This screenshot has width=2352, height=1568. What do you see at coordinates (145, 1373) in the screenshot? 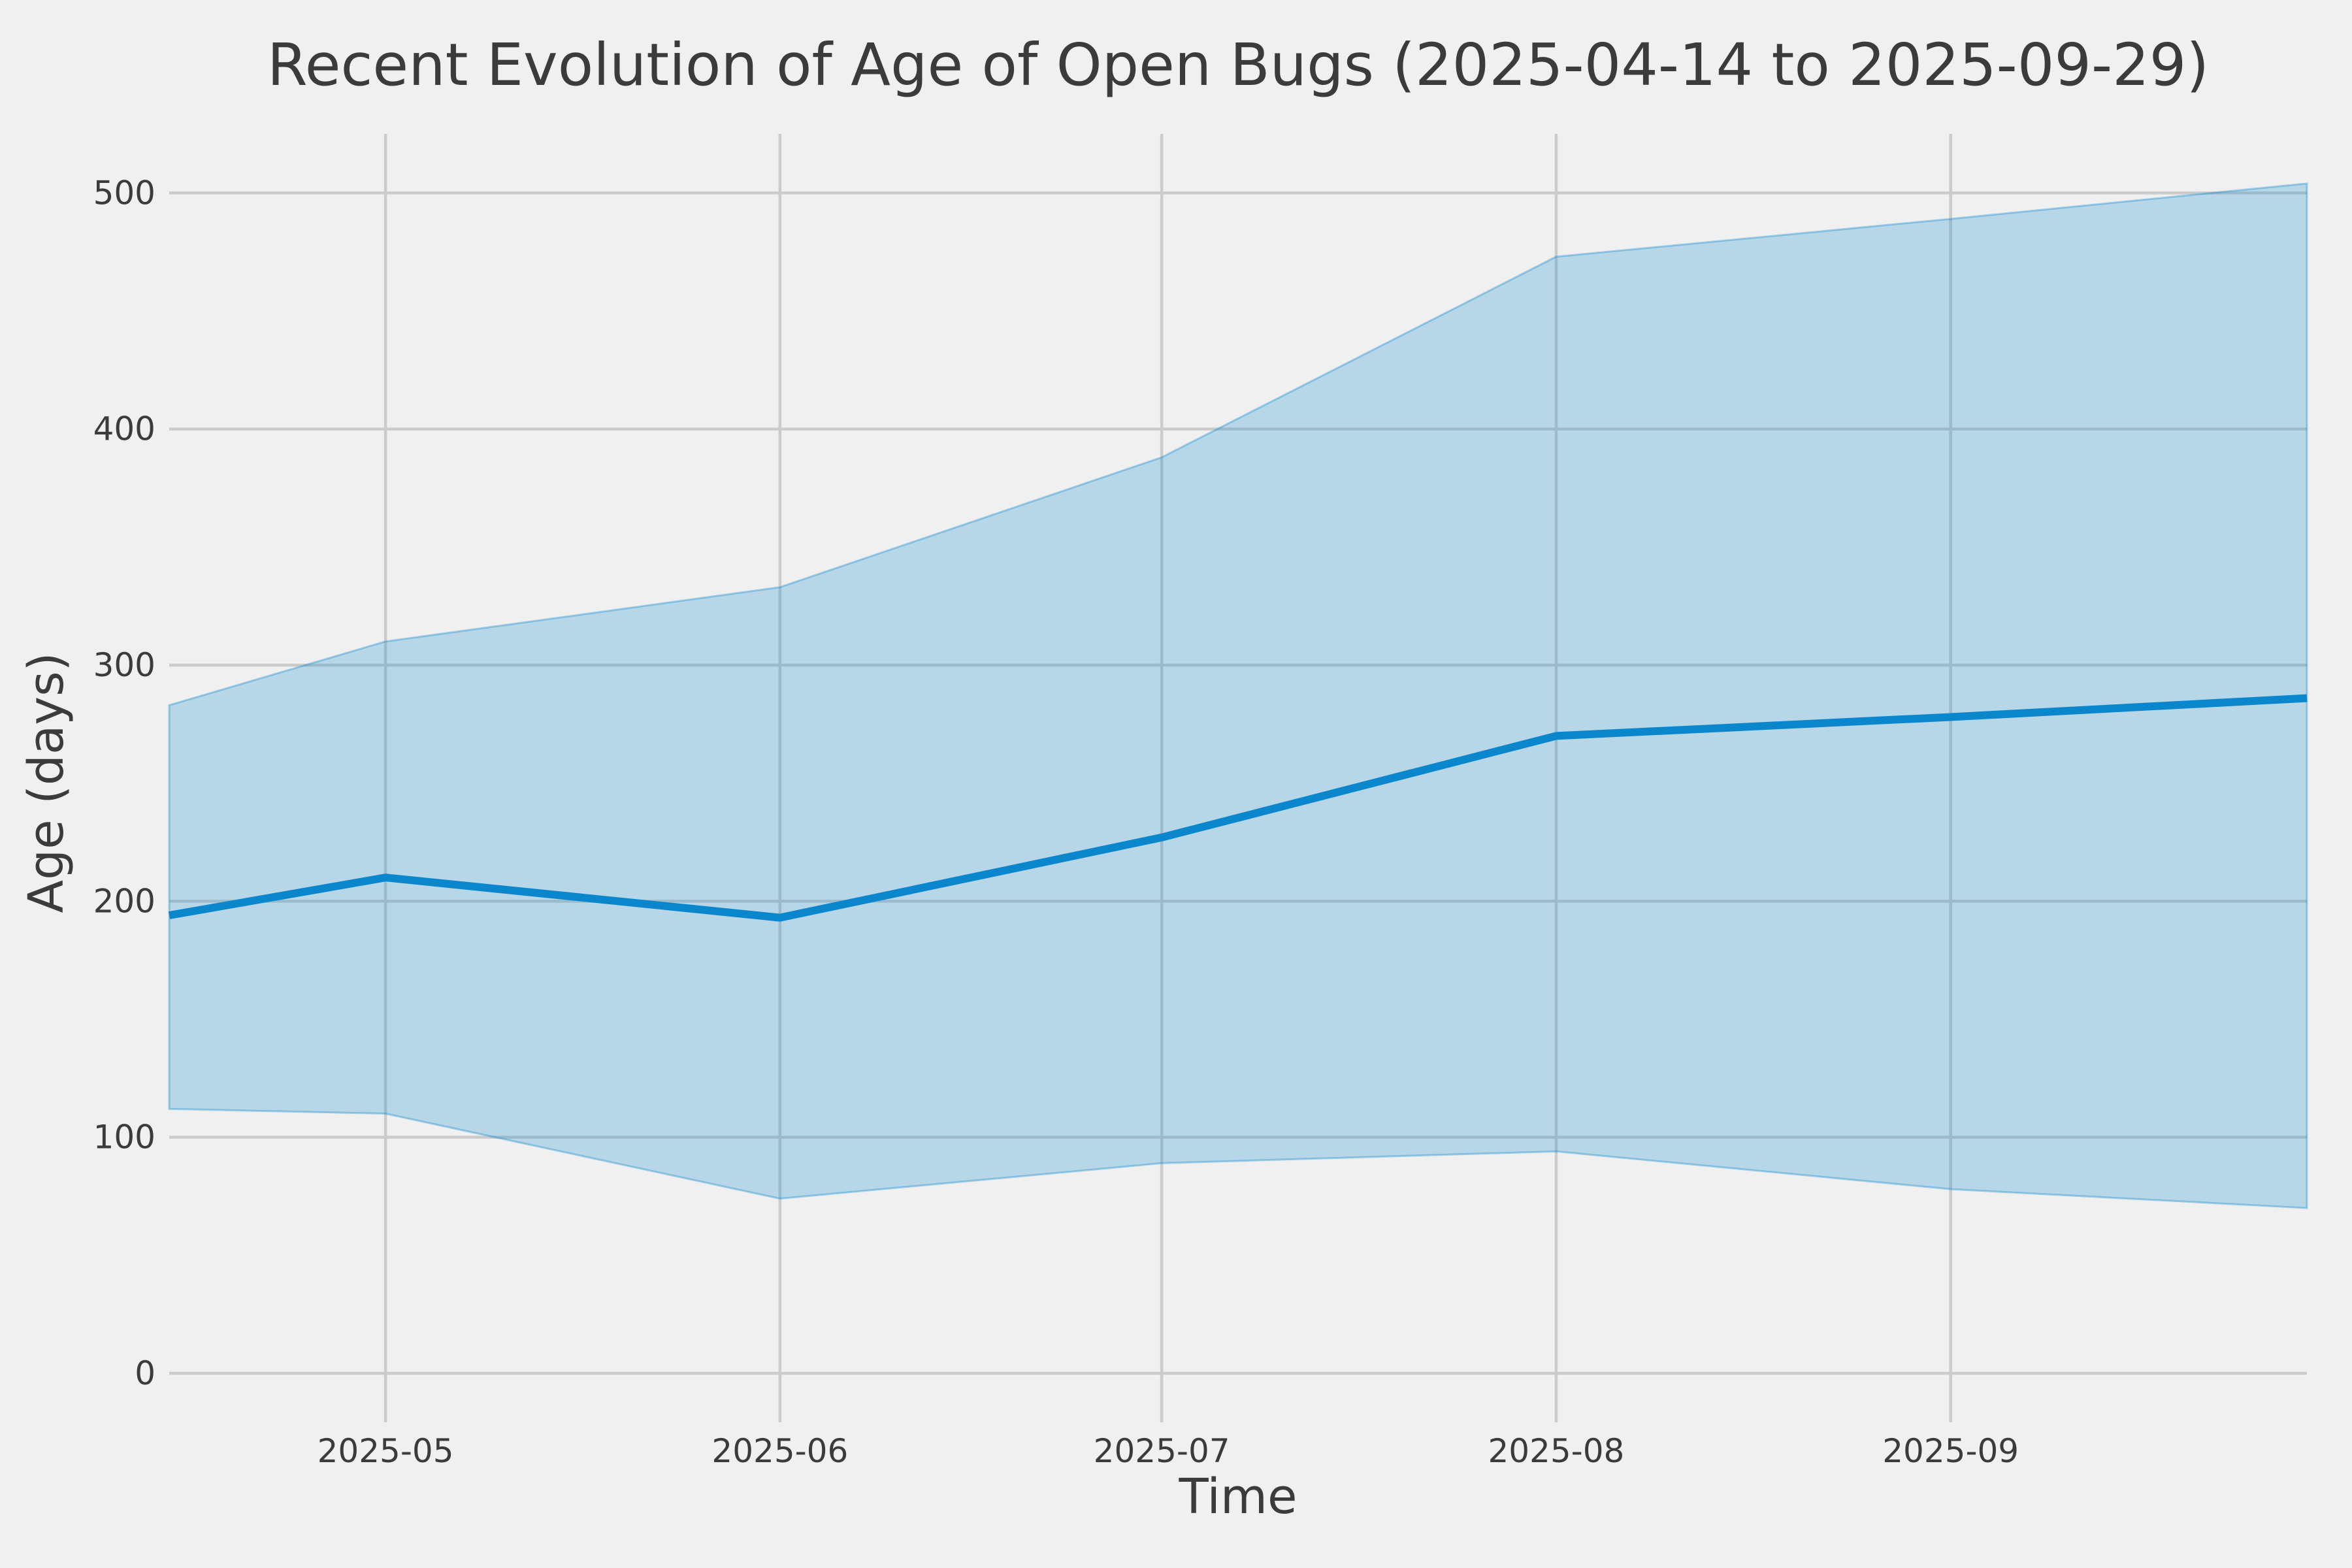
I see `y-tick-label: 0` at bounding box center [145, 1373].